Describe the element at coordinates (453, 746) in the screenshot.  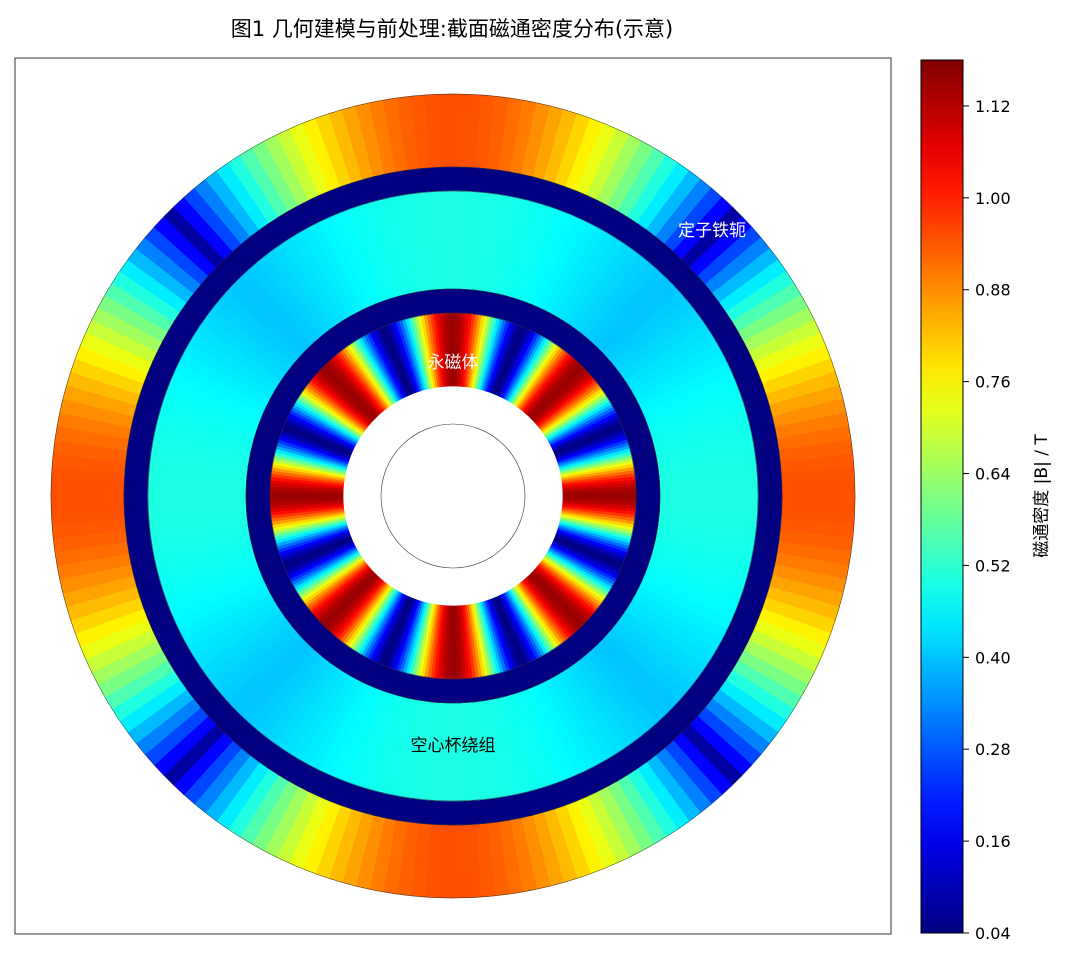
I see `label-winding: 空心杯绕组` at that location.